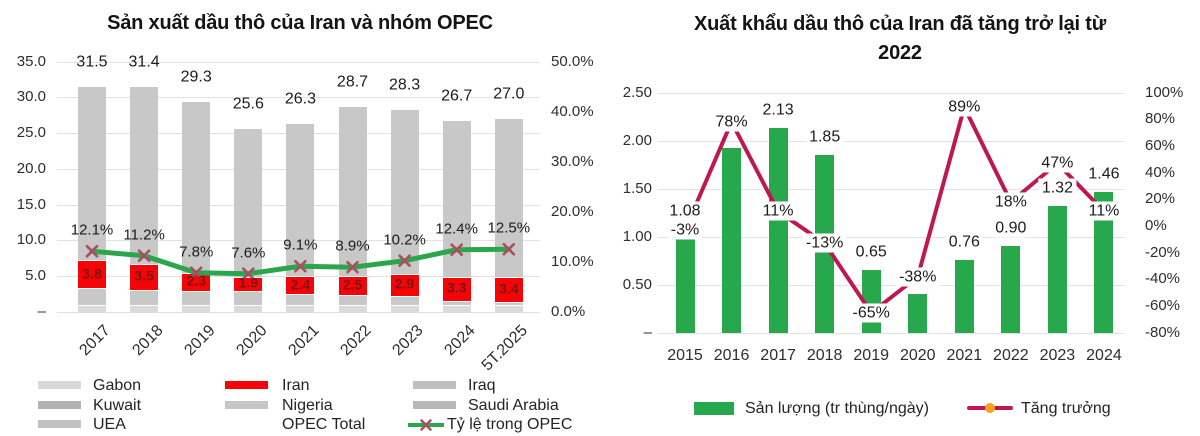  Describe the element at coordinates (825, 137) in the screenshot. I see `export-value-label: 1.85` at that location.